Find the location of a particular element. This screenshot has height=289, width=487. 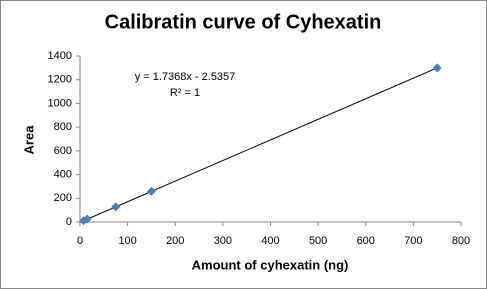

y-tick-label: 800 is located at coordinates (63, 127).